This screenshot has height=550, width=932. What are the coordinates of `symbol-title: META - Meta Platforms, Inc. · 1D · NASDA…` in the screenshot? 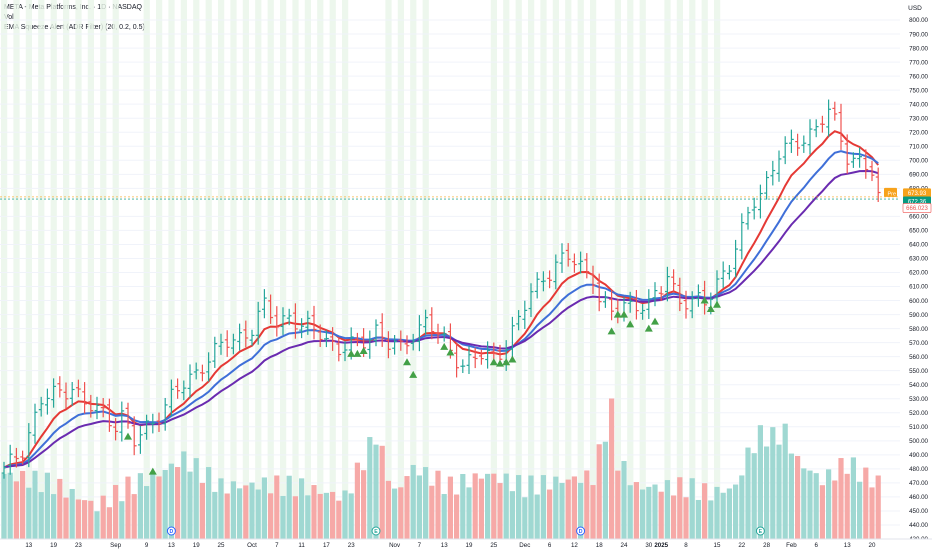 It's located at (73, 7).